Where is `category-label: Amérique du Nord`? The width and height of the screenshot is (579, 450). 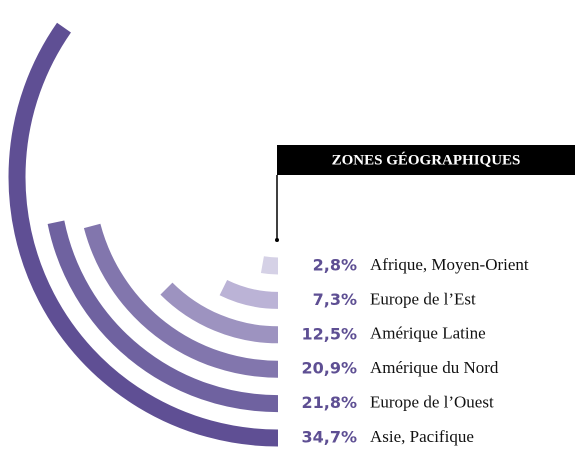
category-label: Amérique du Nord is located at coordinates (434, 367).